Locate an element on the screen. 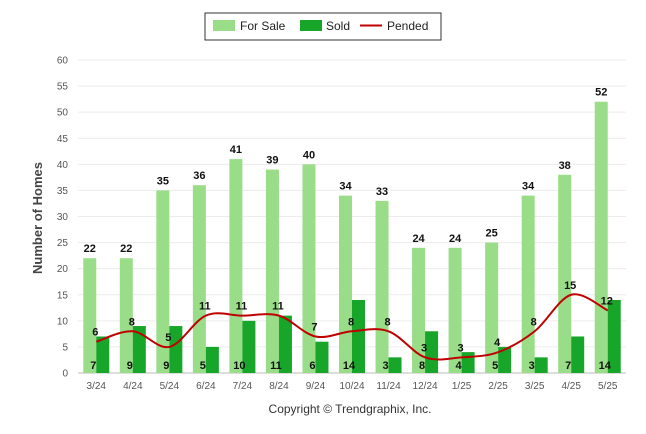 The height and width of the screenshot is (434, 646). y-tick-label: 10 is located at coordinates (63, 321).